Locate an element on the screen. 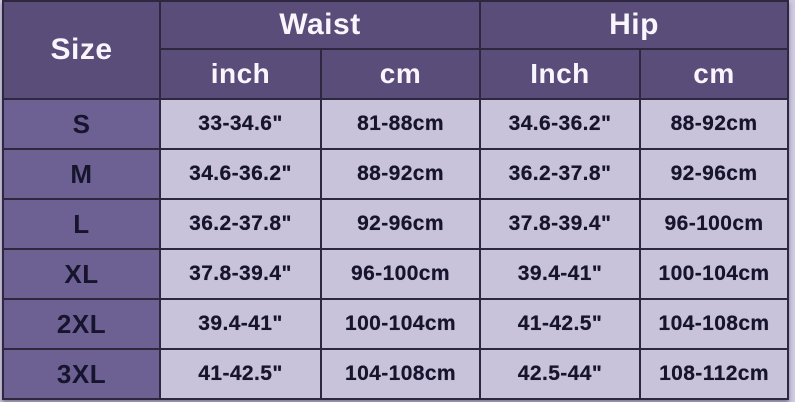 The image size is (795, 402). hip-inch-value: 41-42.5" is located at coordinates (560, 324).